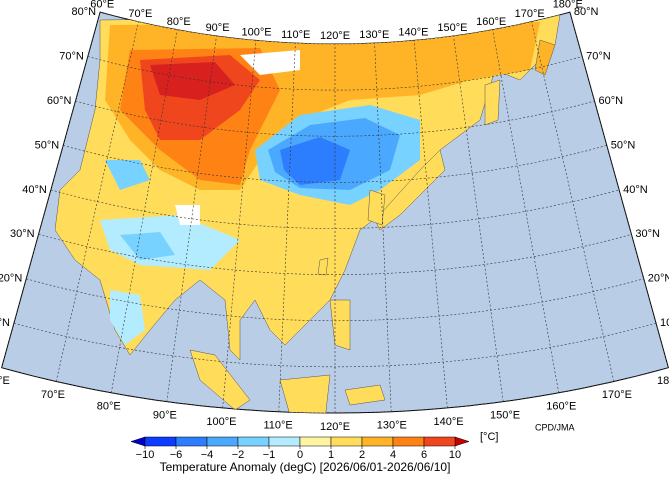 This screenshot has height=477, width=669. Describe the element at coordinates (300, 455) in the screenshot. I see `colorbar-tick-label: 0` at that location.